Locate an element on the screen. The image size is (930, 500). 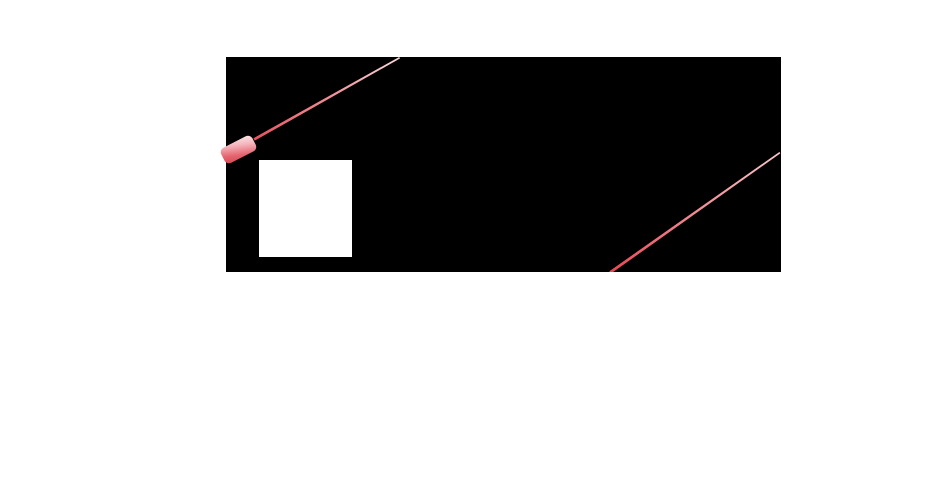
laser-beam-upper is located at coordinates (326, 98).